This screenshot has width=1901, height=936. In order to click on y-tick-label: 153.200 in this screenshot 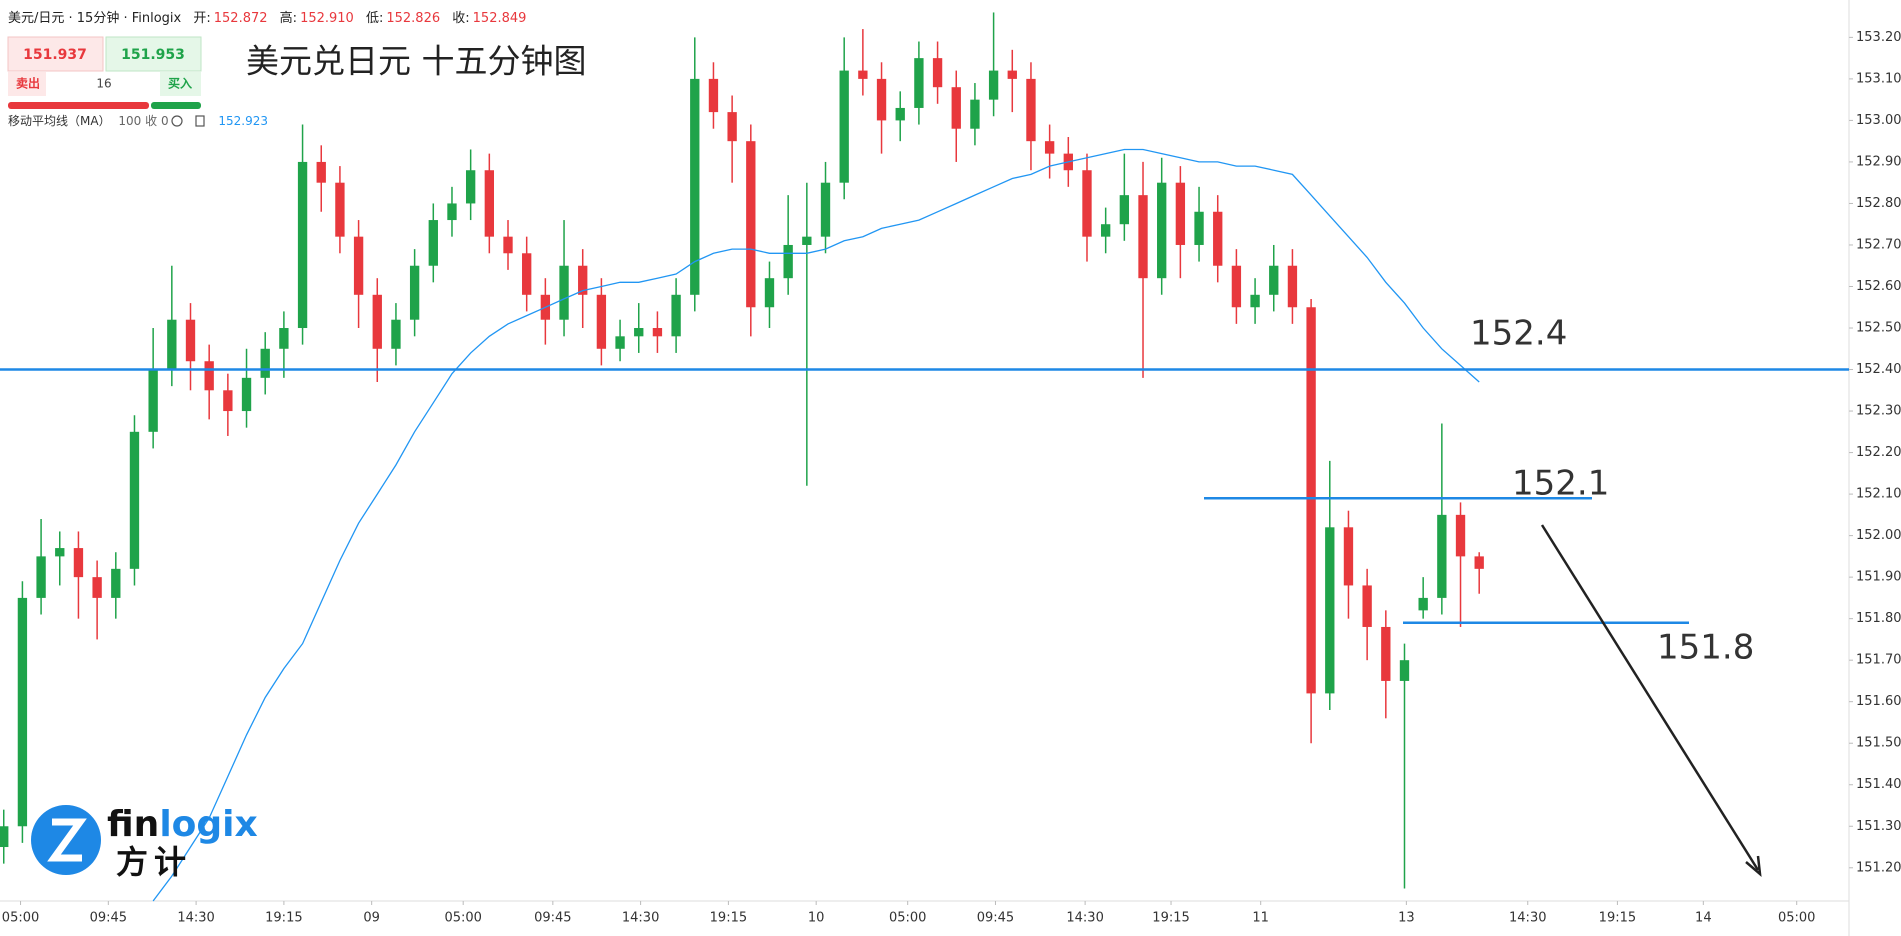, I will do `click(1878, 37)`.